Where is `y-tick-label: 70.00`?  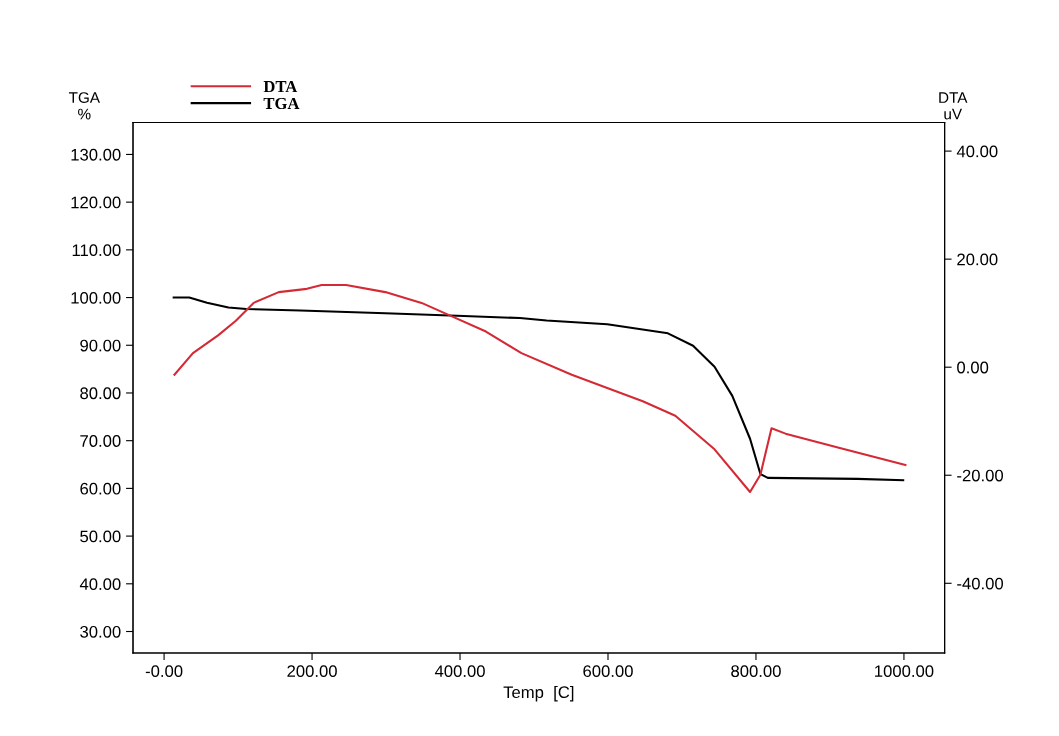
y-tick-label: 70.00 is located at coordinates (100, 441).